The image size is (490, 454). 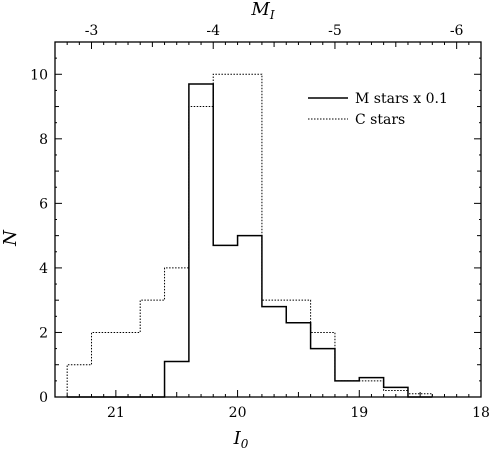 What do you see at coordinates (92, 31) in the screenshot?
I see `top-tick-label: -3` at bounding box center [92, 31].